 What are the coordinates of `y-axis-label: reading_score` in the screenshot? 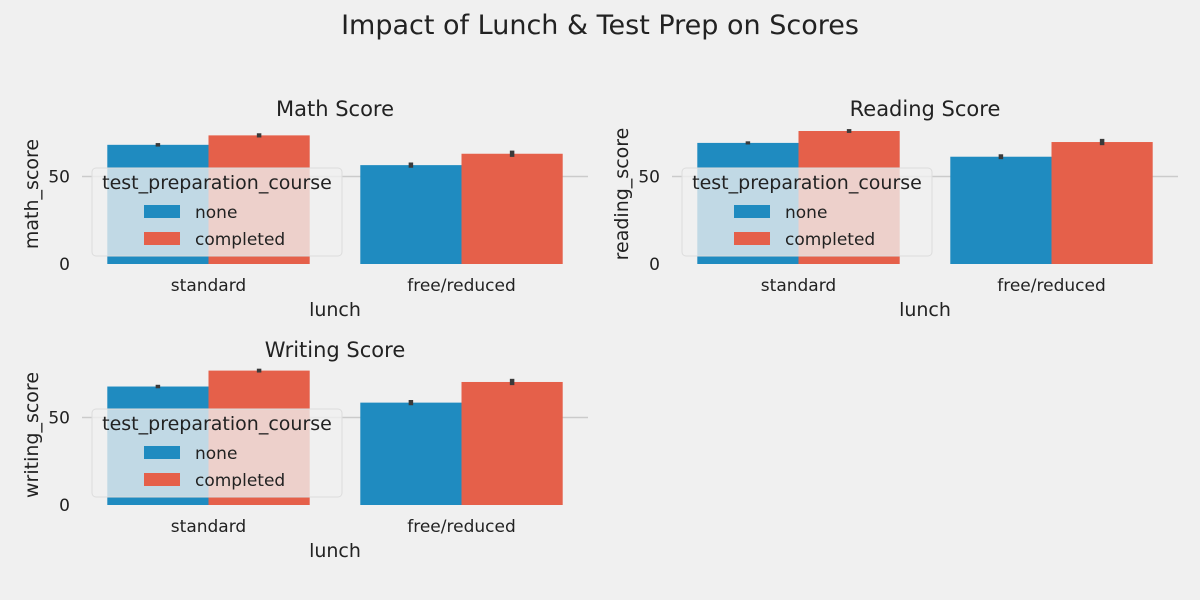 It's located at (622, 194).